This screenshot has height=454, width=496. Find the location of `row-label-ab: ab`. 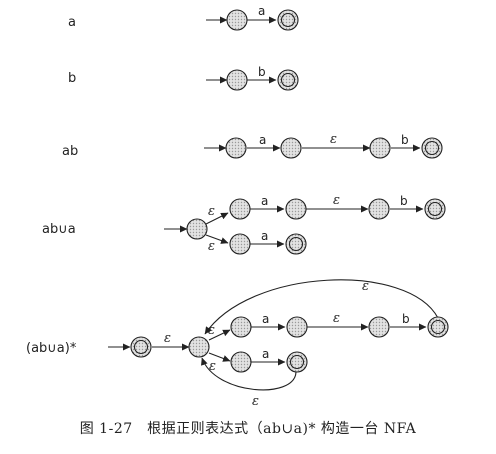

row-label-ab: ab is located at coordinates (70, 151).